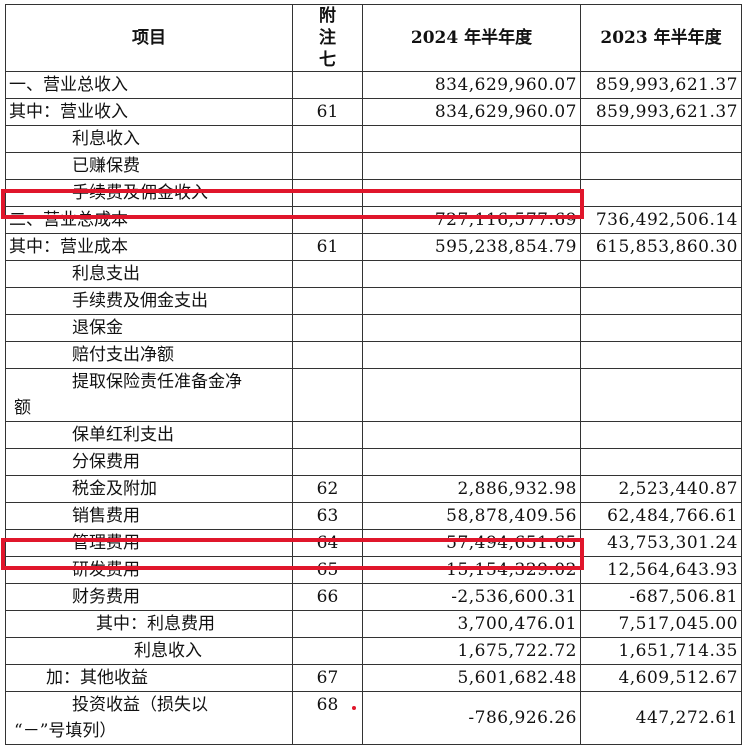  I want to click on red-dot-mark, so click(354, 708).